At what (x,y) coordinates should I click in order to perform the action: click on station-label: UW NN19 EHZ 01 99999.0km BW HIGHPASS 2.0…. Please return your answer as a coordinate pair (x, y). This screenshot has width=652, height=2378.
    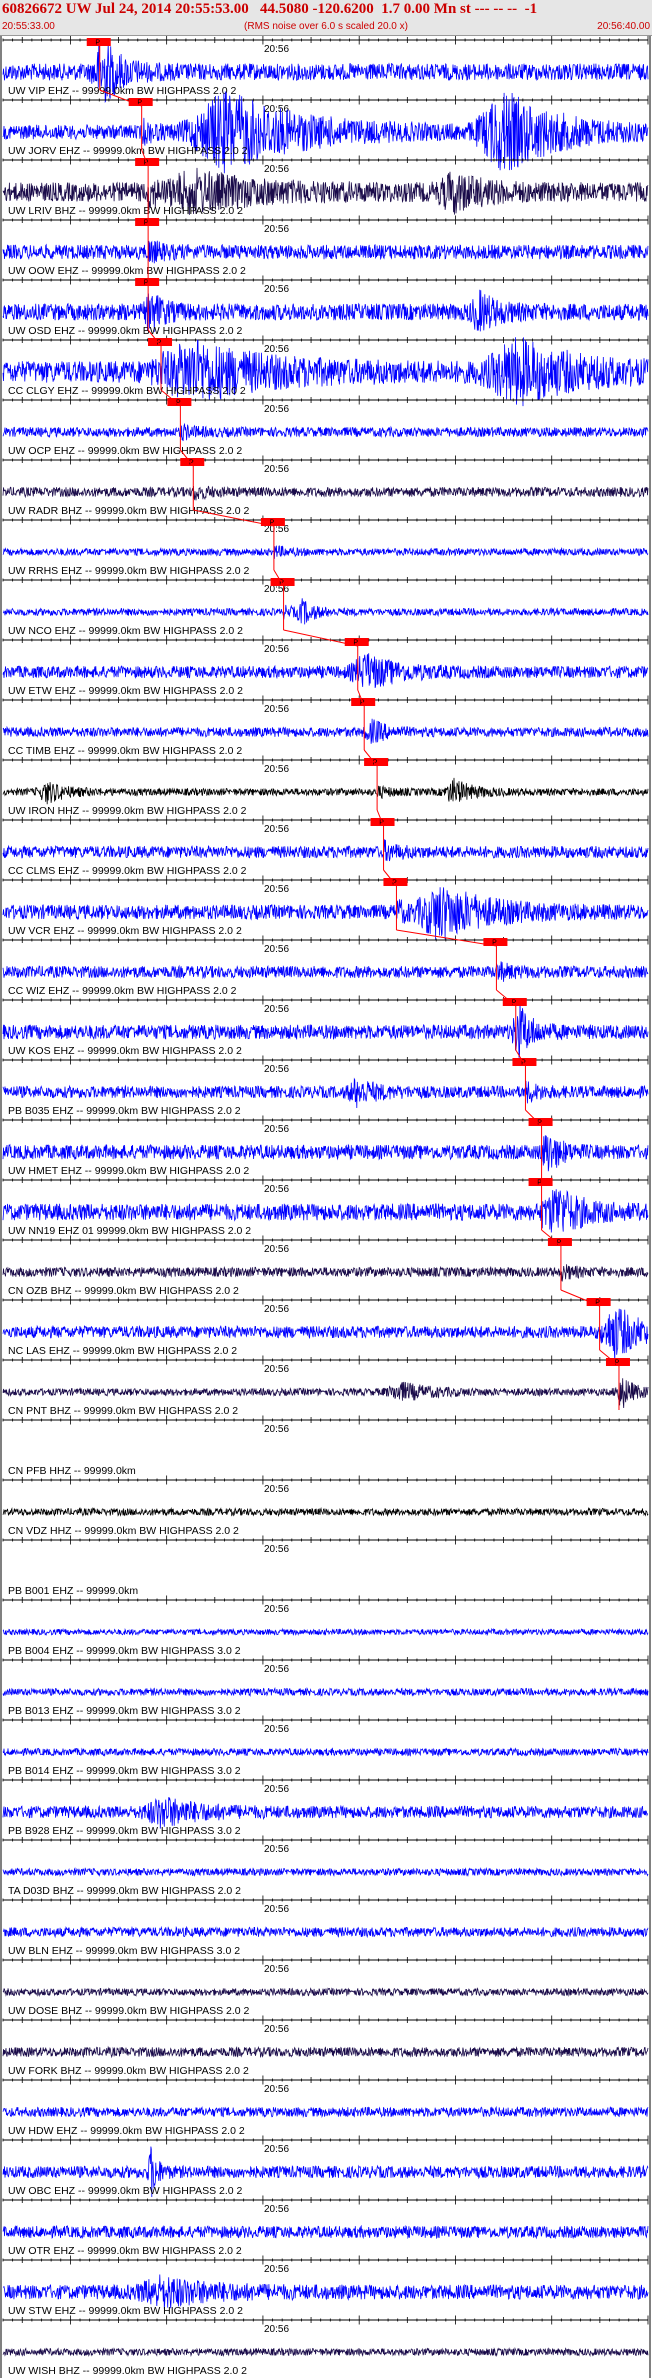
    Looking at the image, I should click on (129, 1231).